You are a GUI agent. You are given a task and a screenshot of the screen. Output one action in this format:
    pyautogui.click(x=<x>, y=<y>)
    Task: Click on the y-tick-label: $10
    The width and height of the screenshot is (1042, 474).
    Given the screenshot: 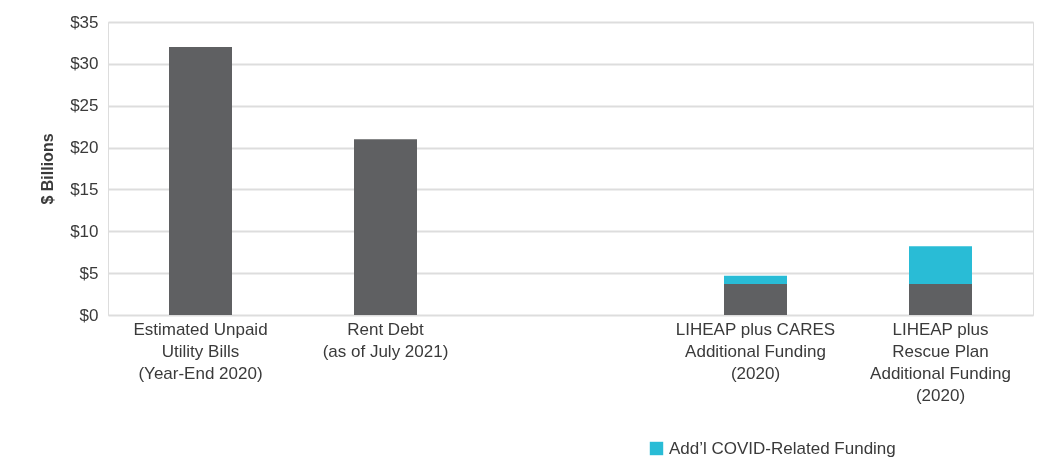 What is the action you would take?
    pyautogui.click(x=84, y=231)
    